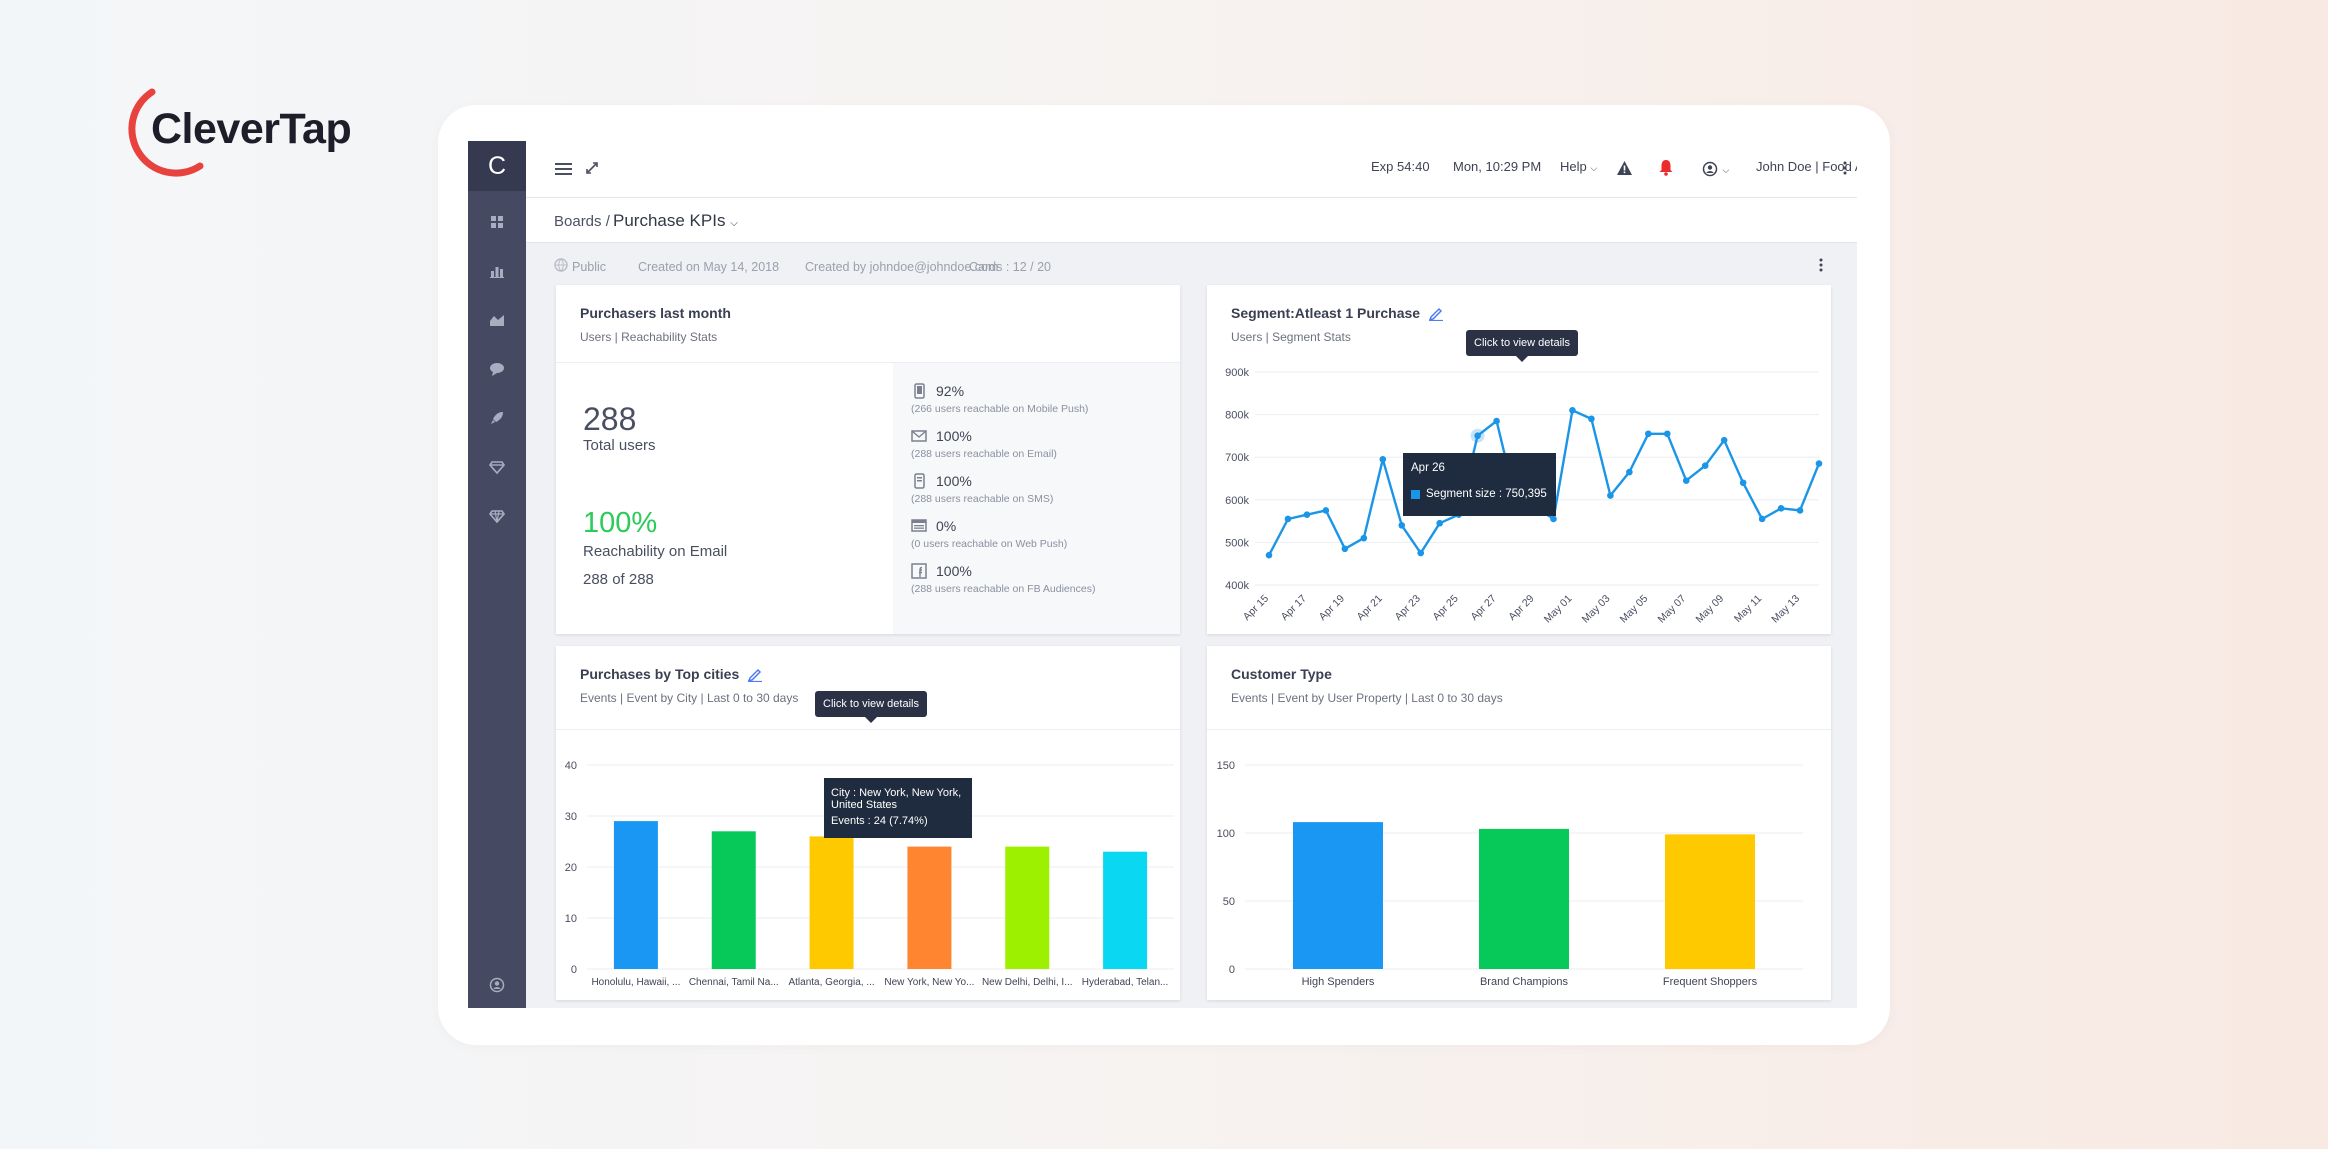  Describe the element at coordinates (1291, 337) in the screenshot. I see `card-subtitle: Users | Segment Stats` at that location.